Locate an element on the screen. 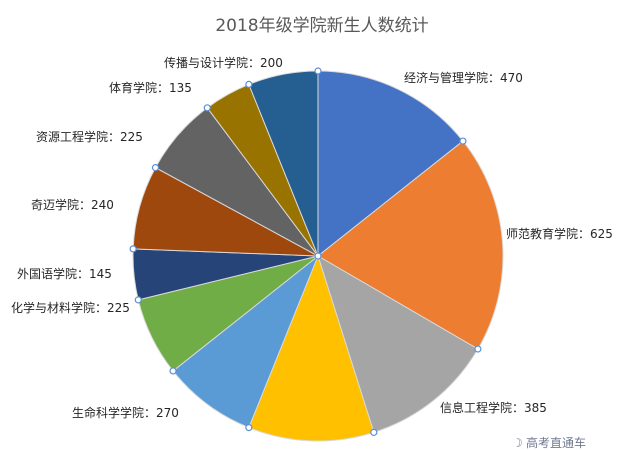  slice-data-label: 经济与管理学院：470 is located at coordinates (463, 77).